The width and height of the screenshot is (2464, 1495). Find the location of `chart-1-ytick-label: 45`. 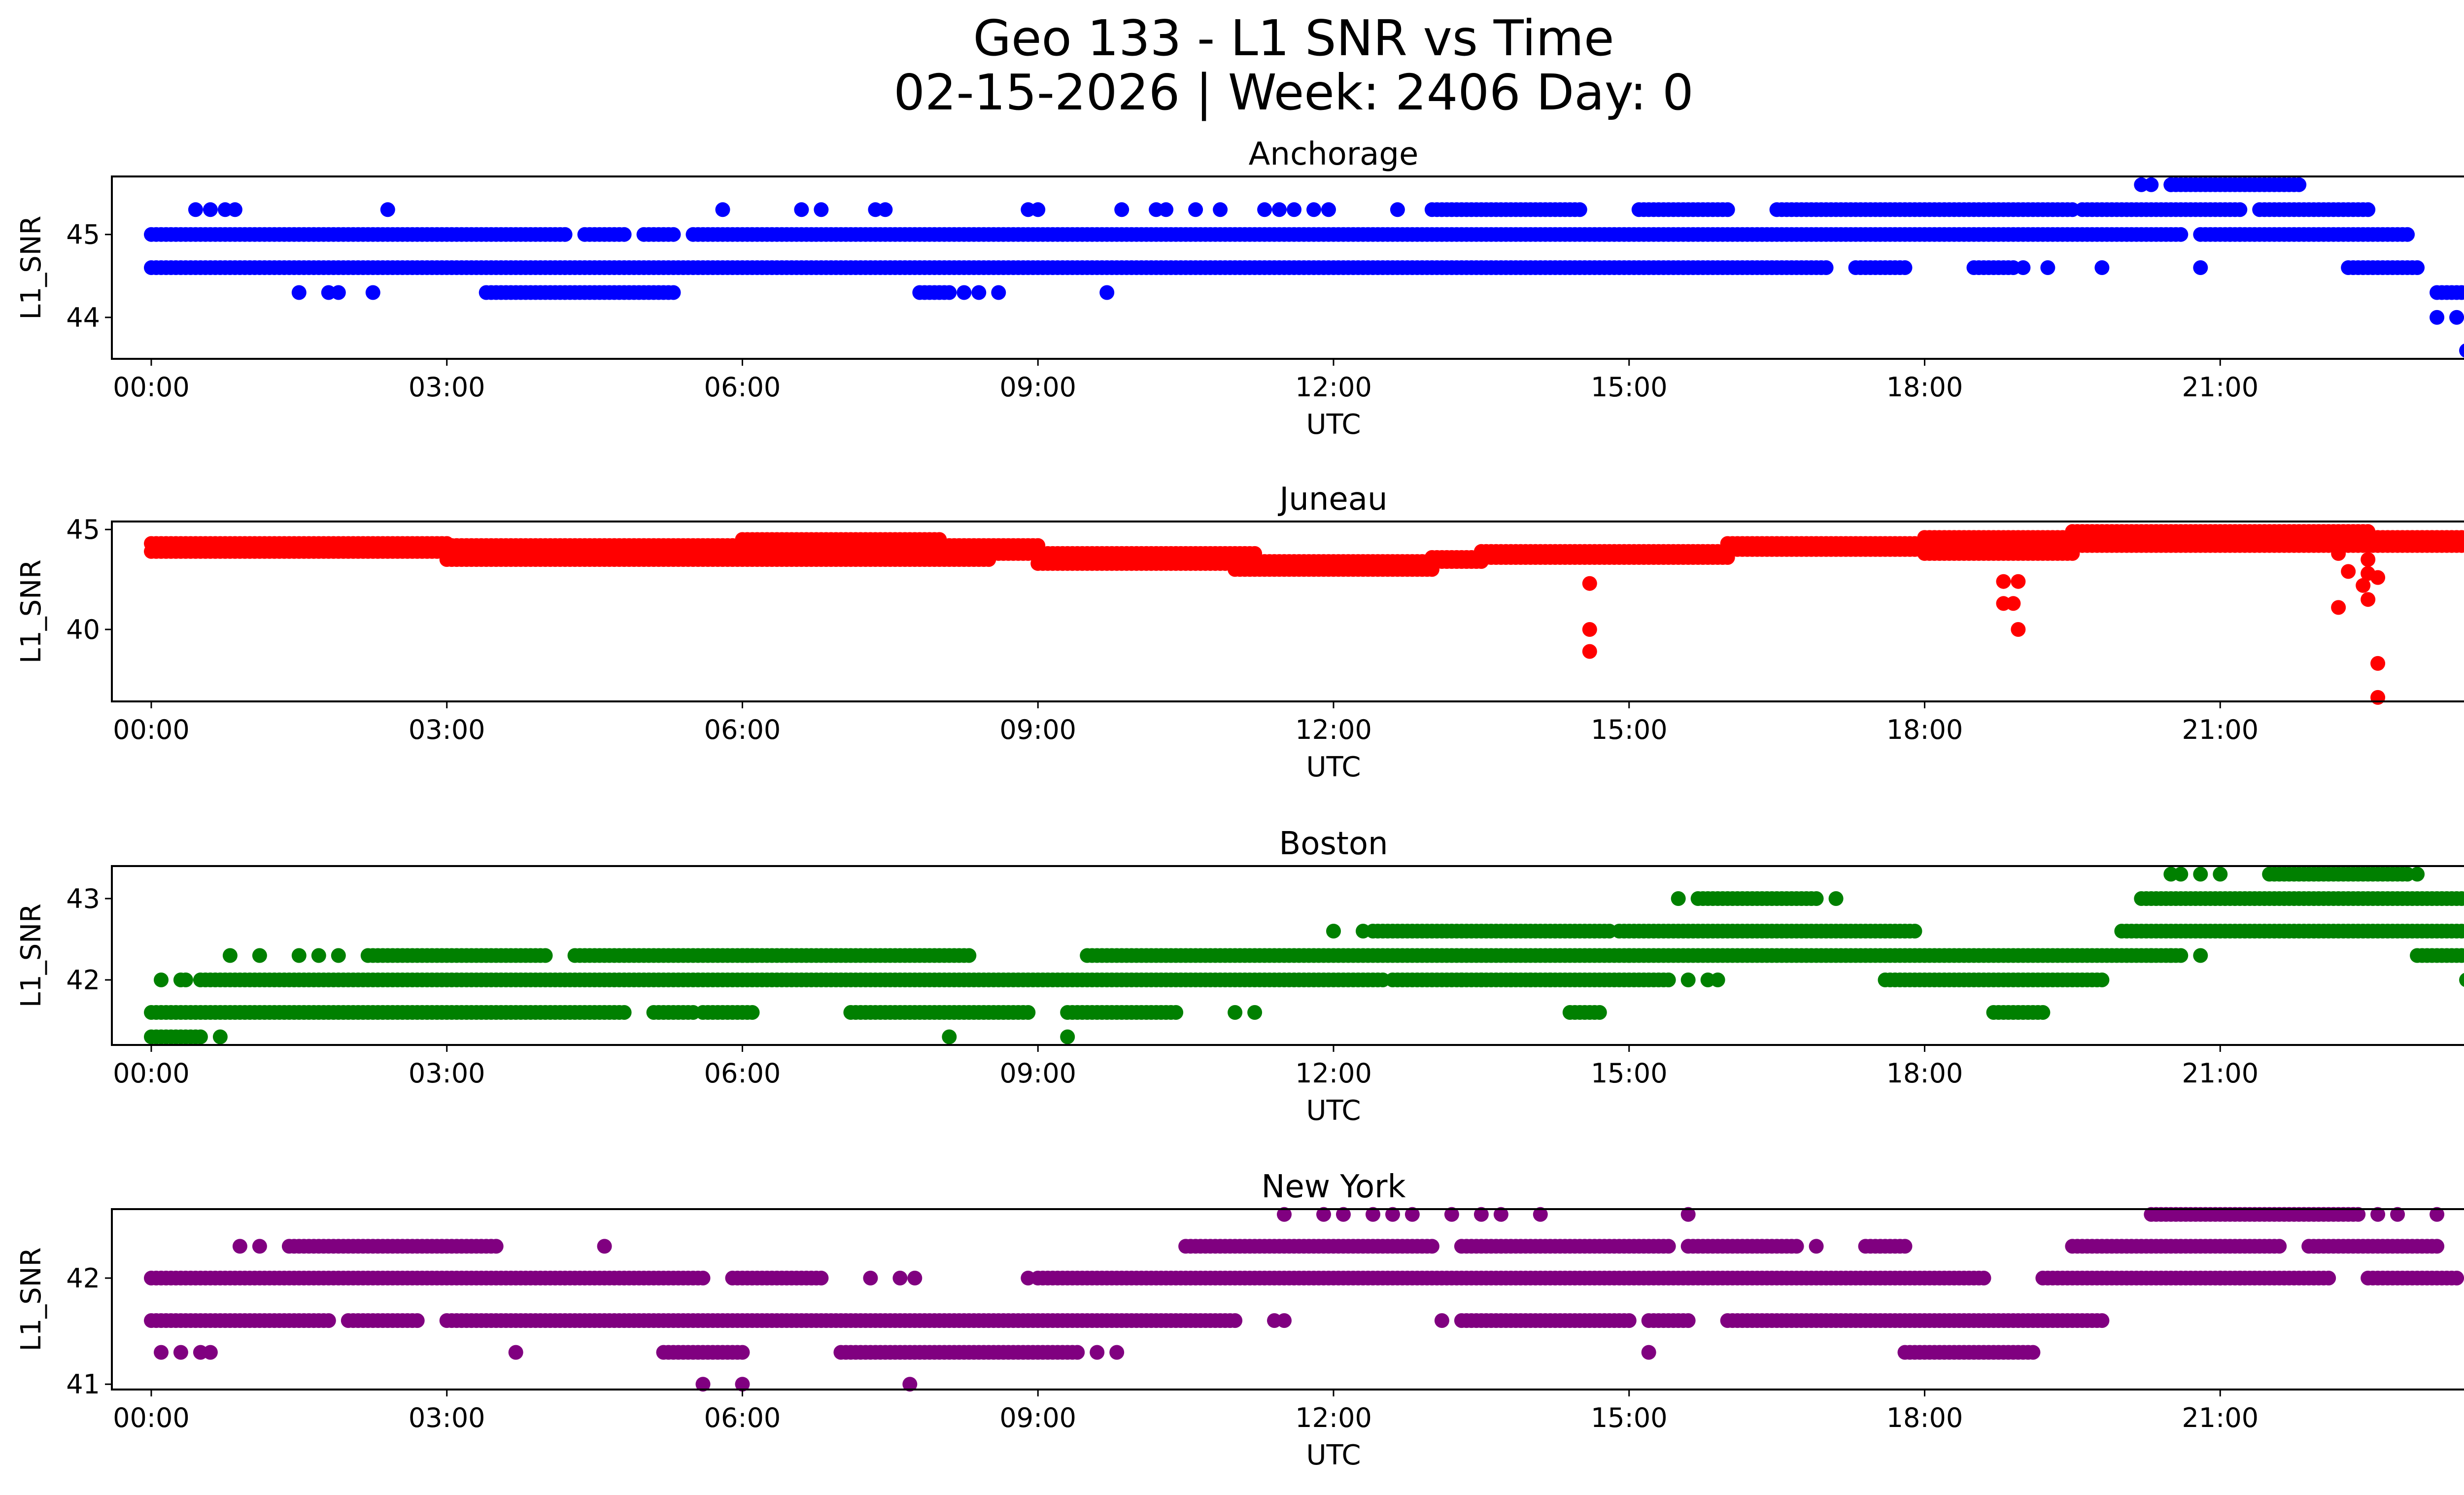

chart-1-ytick-label: 45 is located at coordinates (83, 529).